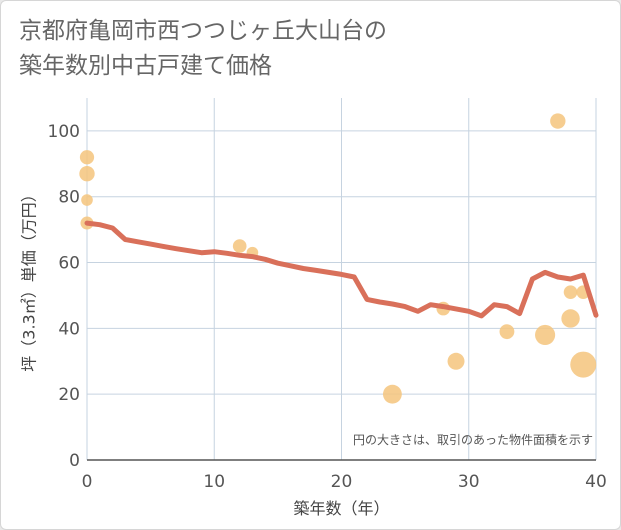  Describe the element at coordinates (29, 278) in the screenshot. I see `y-axis-label: 坪（3.3㎡）単価（万円）` at that location.